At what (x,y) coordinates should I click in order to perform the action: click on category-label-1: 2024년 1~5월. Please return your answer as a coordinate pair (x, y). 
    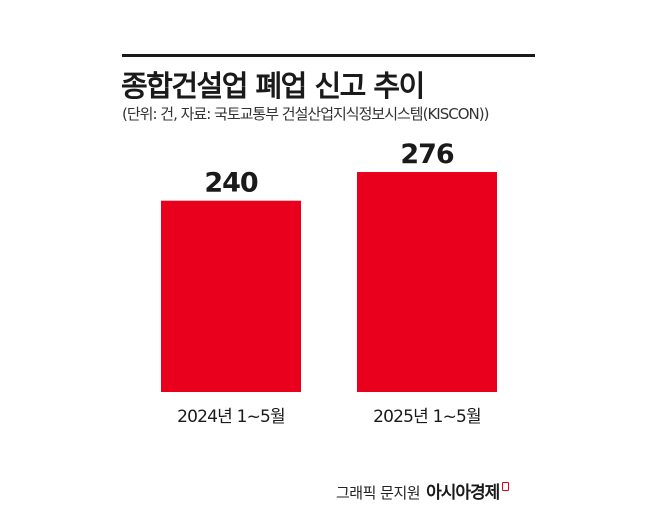
    Looking at the image, I should click on (231, 417).